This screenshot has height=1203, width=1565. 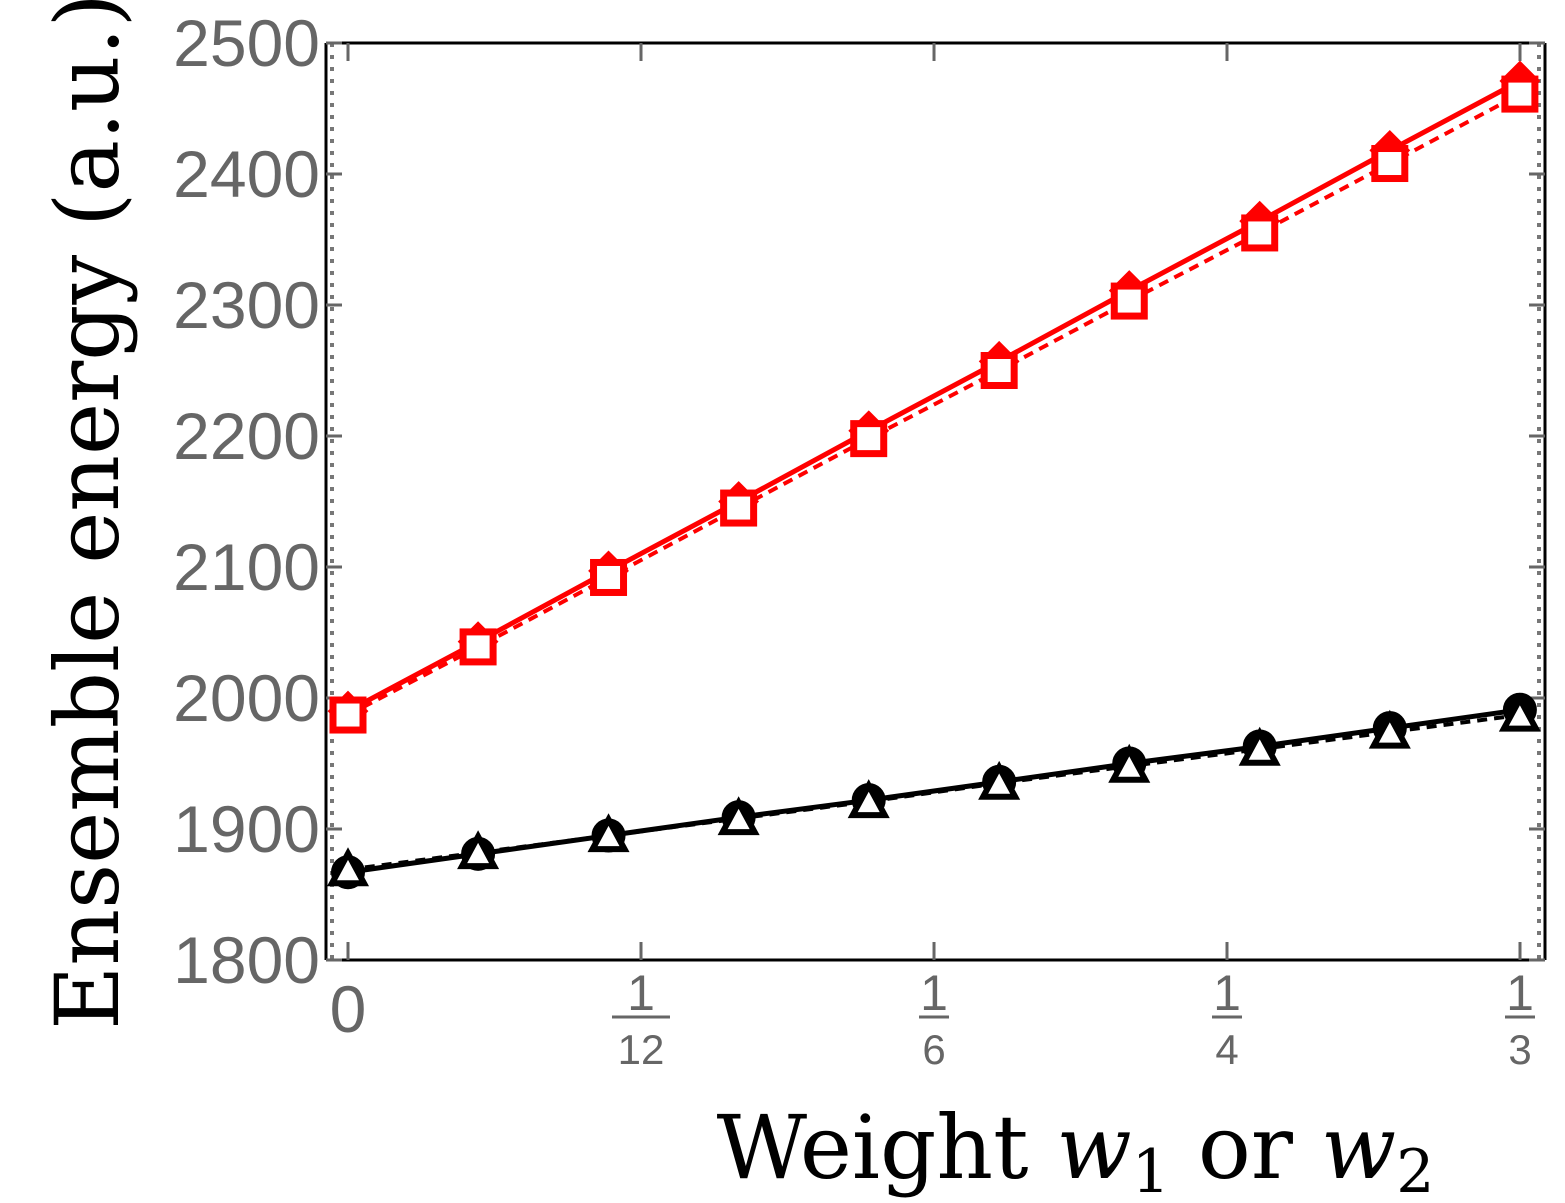 What do you see at coordinates (348, 1009) in the screenshot?
I see `x-tick-label: 0` at bounding box center [348, 1009].